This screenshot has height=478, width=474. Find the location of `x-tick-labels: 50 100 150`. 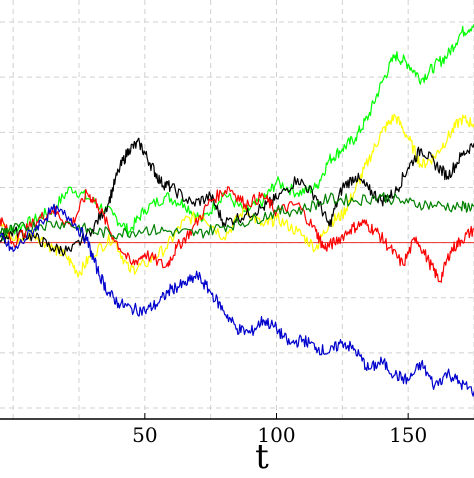

x-tick-labels: 50 100 150 is located at coordinates (279, 430).